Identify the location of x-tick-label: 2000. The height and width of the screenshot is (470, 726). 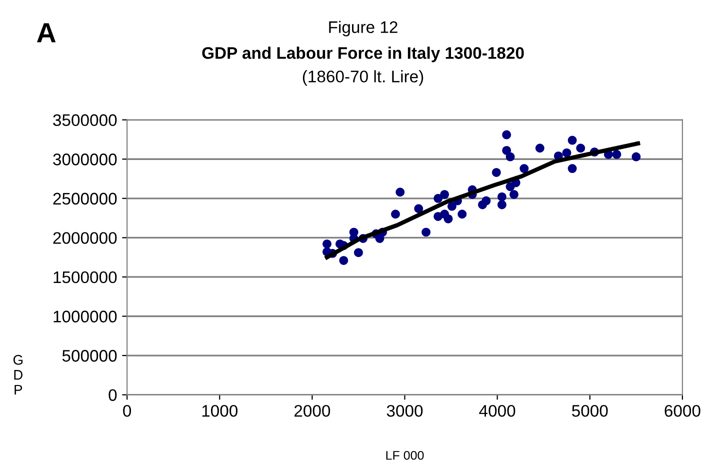
(312, 410).